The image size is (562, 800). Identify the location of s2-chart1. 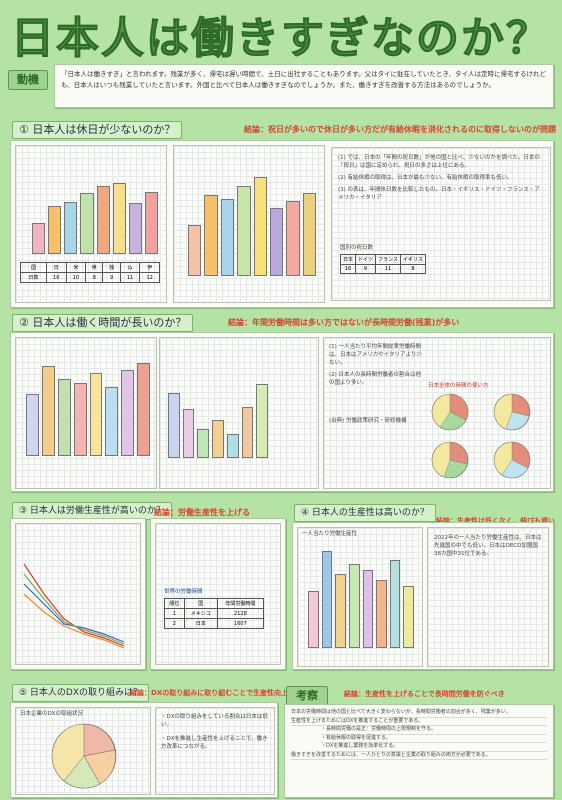
(86, 413).